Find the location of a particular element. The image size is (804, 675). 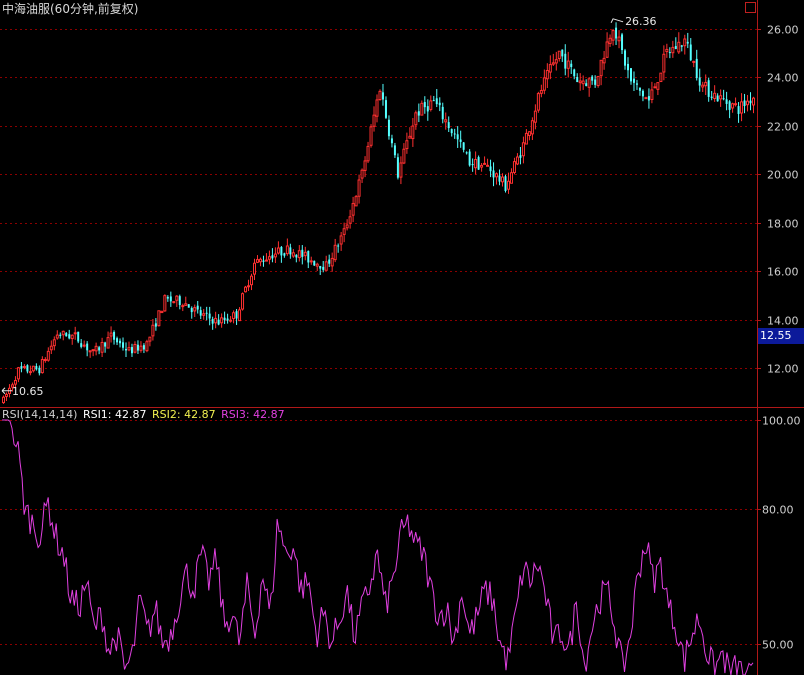

price-tick-label: 22.00 is located at coordinates (783, 127).